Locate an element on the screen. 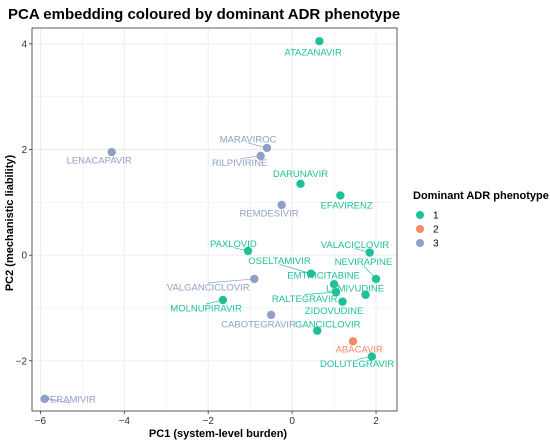 This screenshot has height=445, width=550. x-axis-title: PC1 (system-level burden) is located at coordinates (218, 434).